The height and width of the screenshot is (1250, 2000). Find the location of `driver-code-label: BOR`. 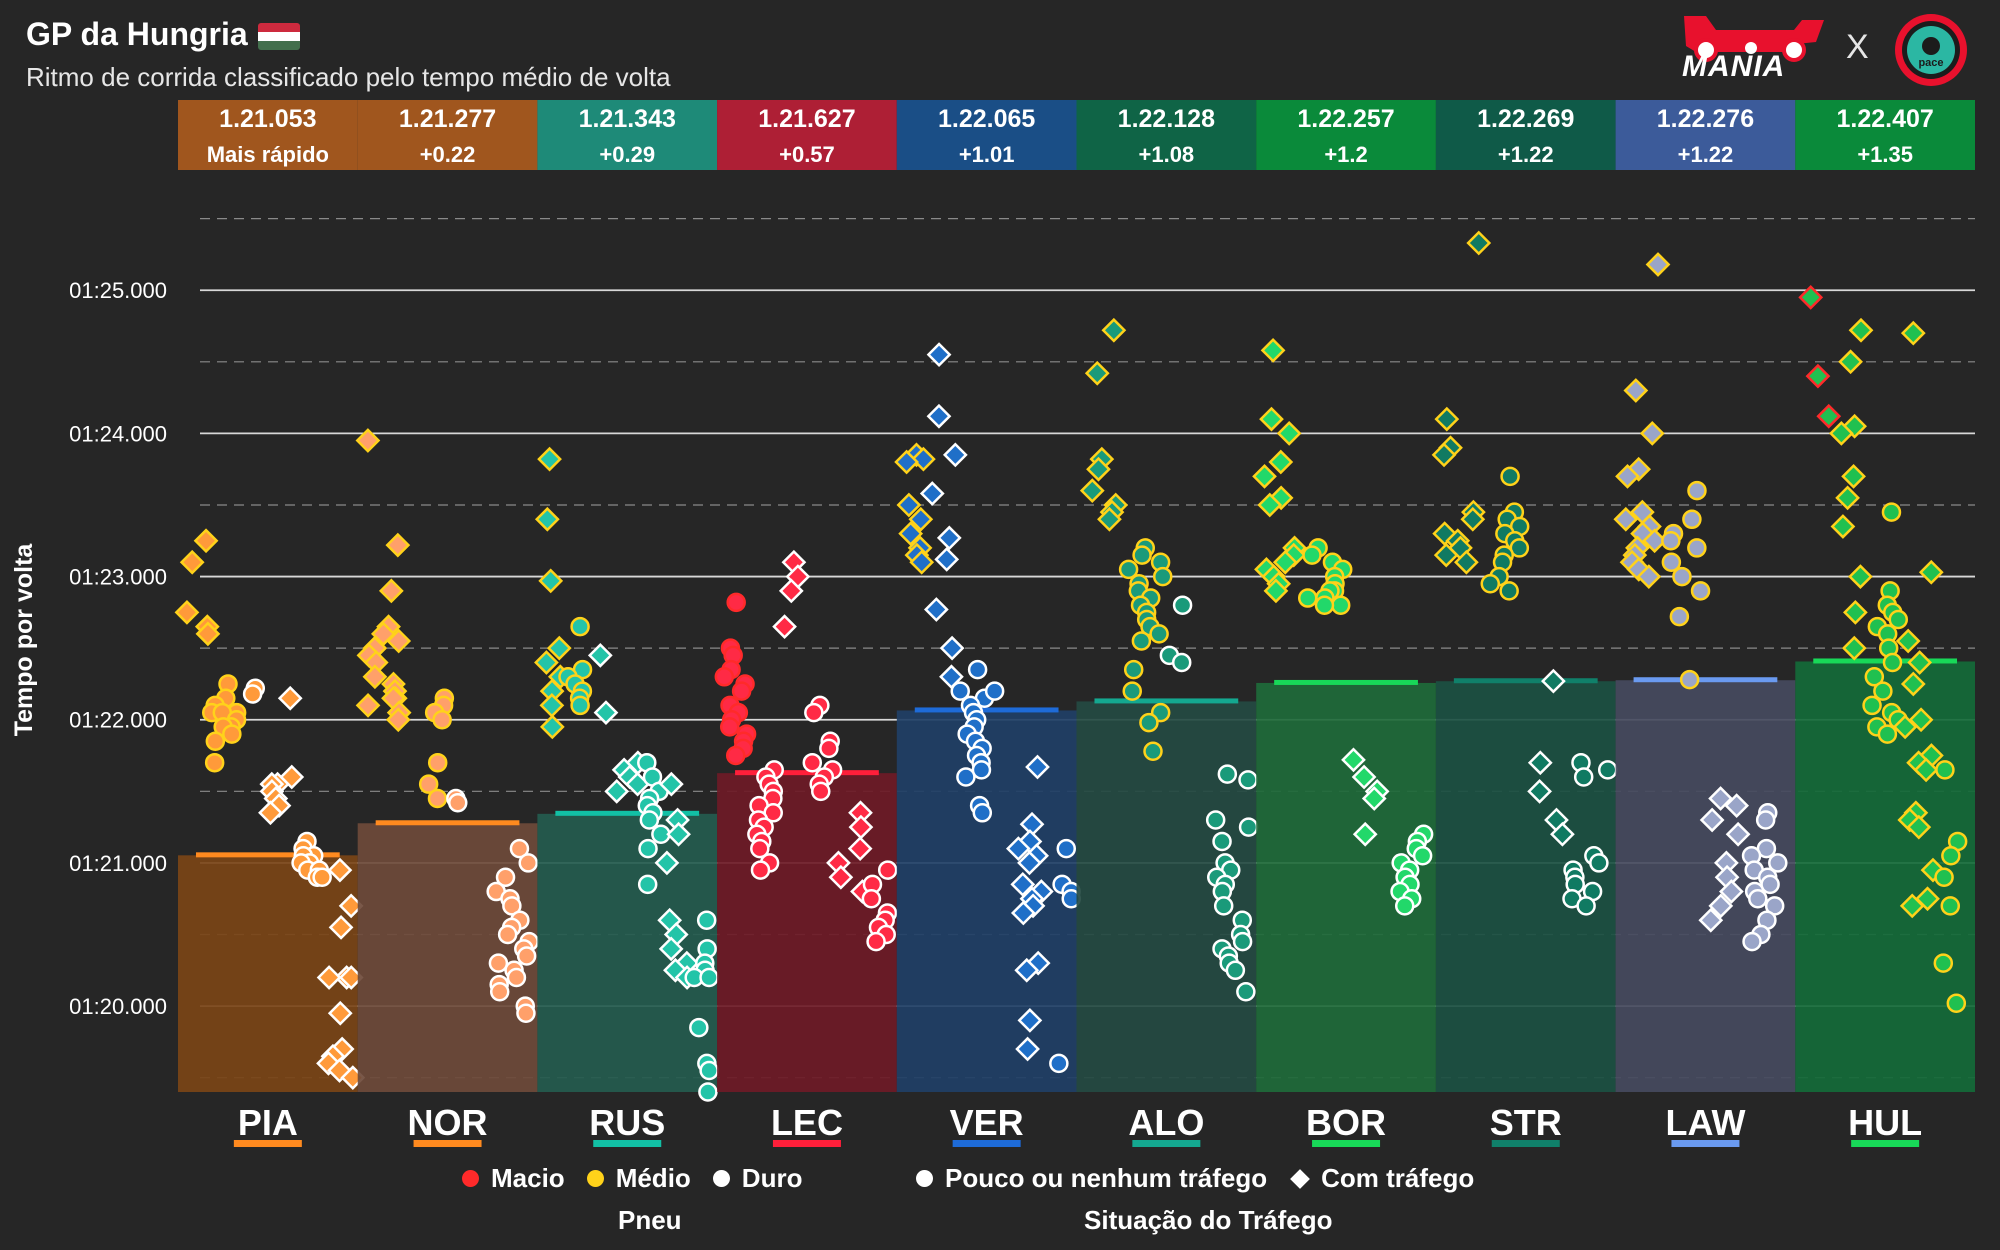

driver-code-label: BOR is located at coordinates (1346, 1122).